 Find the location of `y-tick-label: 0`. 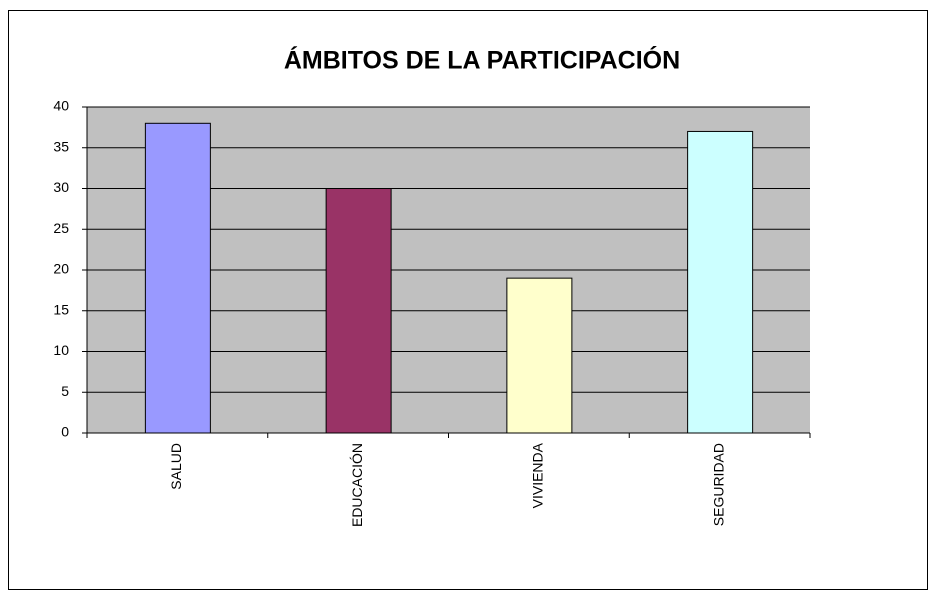

y-tick-label: 0 is located at coordinates (65, 432).